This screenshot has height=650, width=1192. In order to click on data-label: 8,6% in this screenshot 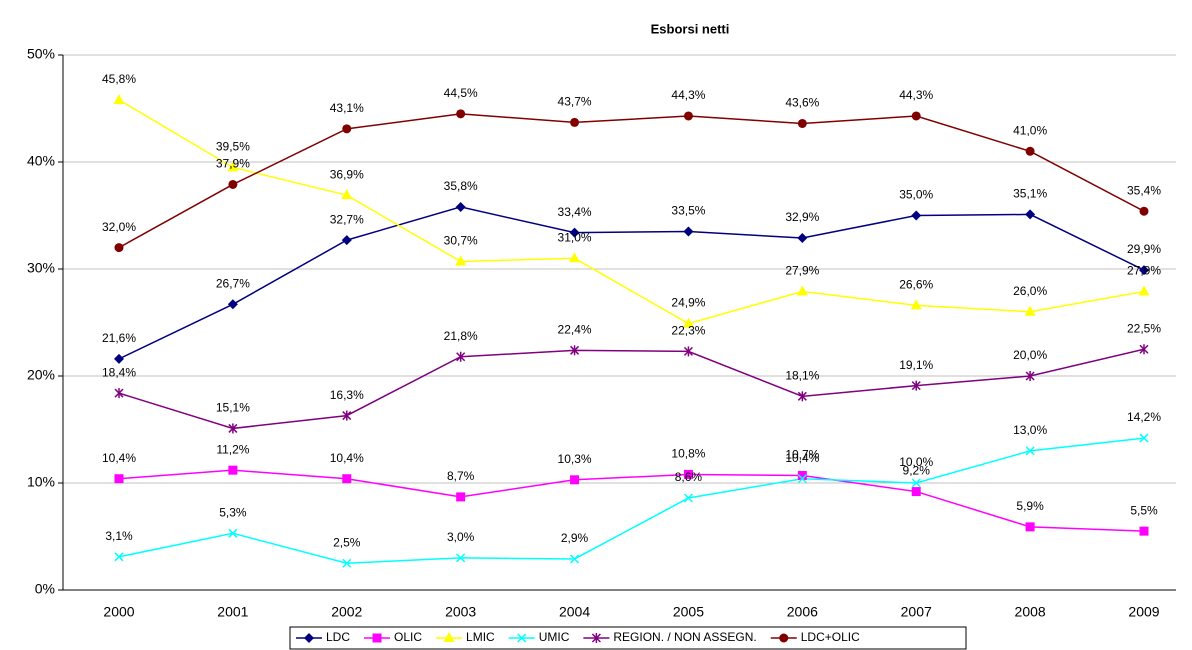, I will do `click(689, 477)`.